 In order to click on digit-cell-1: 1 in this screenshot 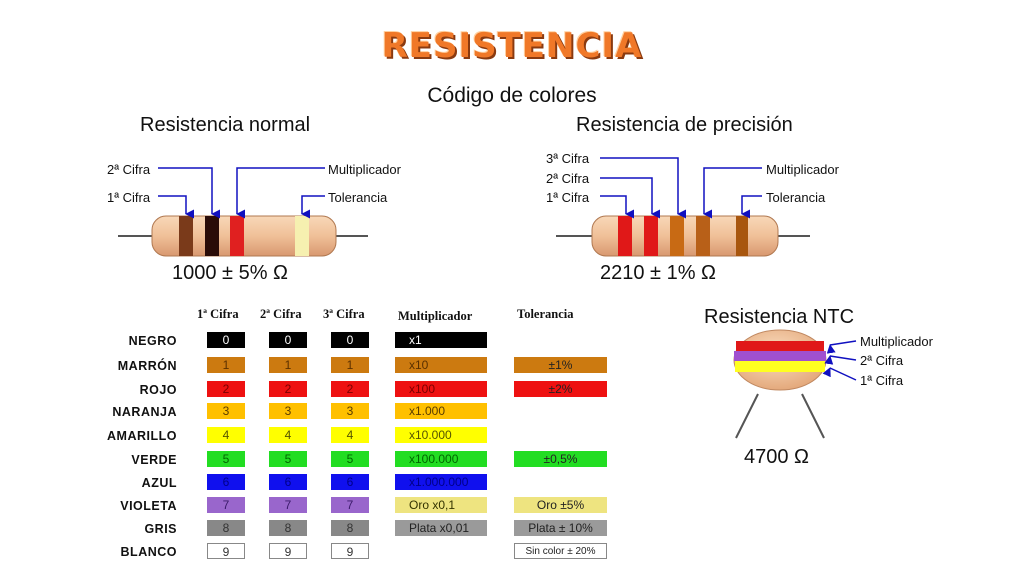, I will do `click(226, 365)`.